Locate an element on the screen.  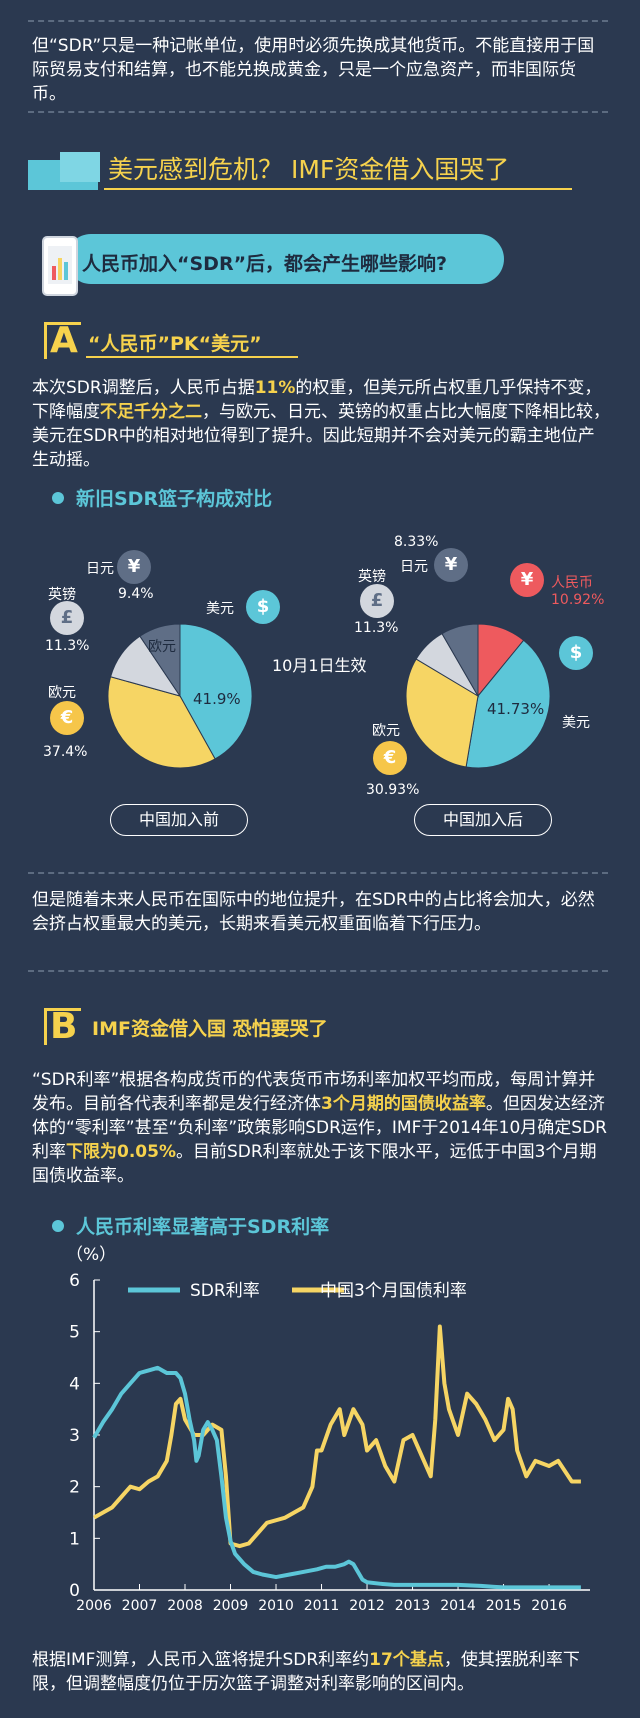
pound-icon: £ is located at coordinates (67, 618).